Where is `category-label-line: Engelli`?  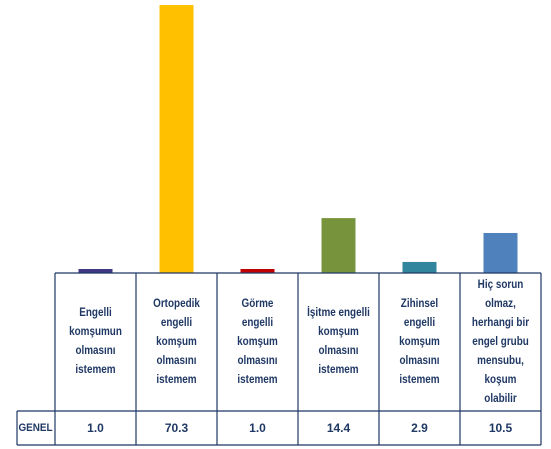
category-label-line: Engelli is located at coordinates (95, 313).